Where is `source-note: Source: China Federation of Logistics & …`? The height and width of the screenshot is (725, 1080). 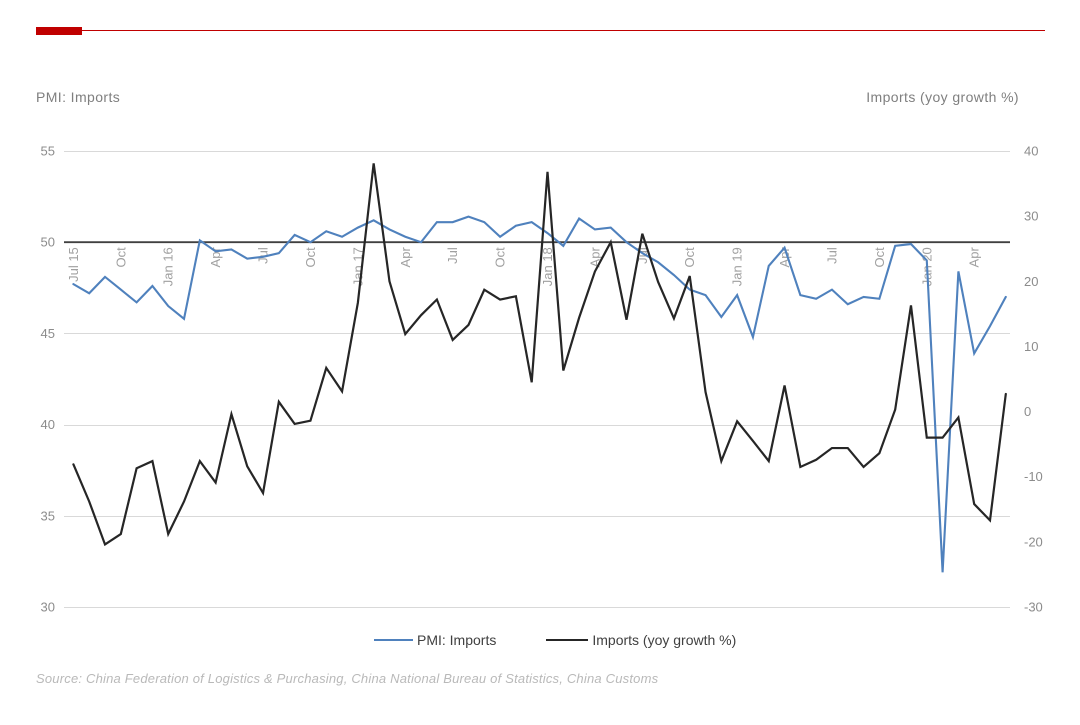
source-note: Source: China Federation of Logistics & … is located at coordinates (347, 678).